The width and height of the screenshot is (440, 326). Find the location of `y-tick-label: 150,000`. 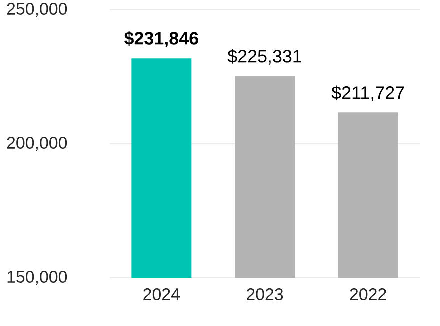

y-tick-label: 150,000 is located at coordinates (38, 278).